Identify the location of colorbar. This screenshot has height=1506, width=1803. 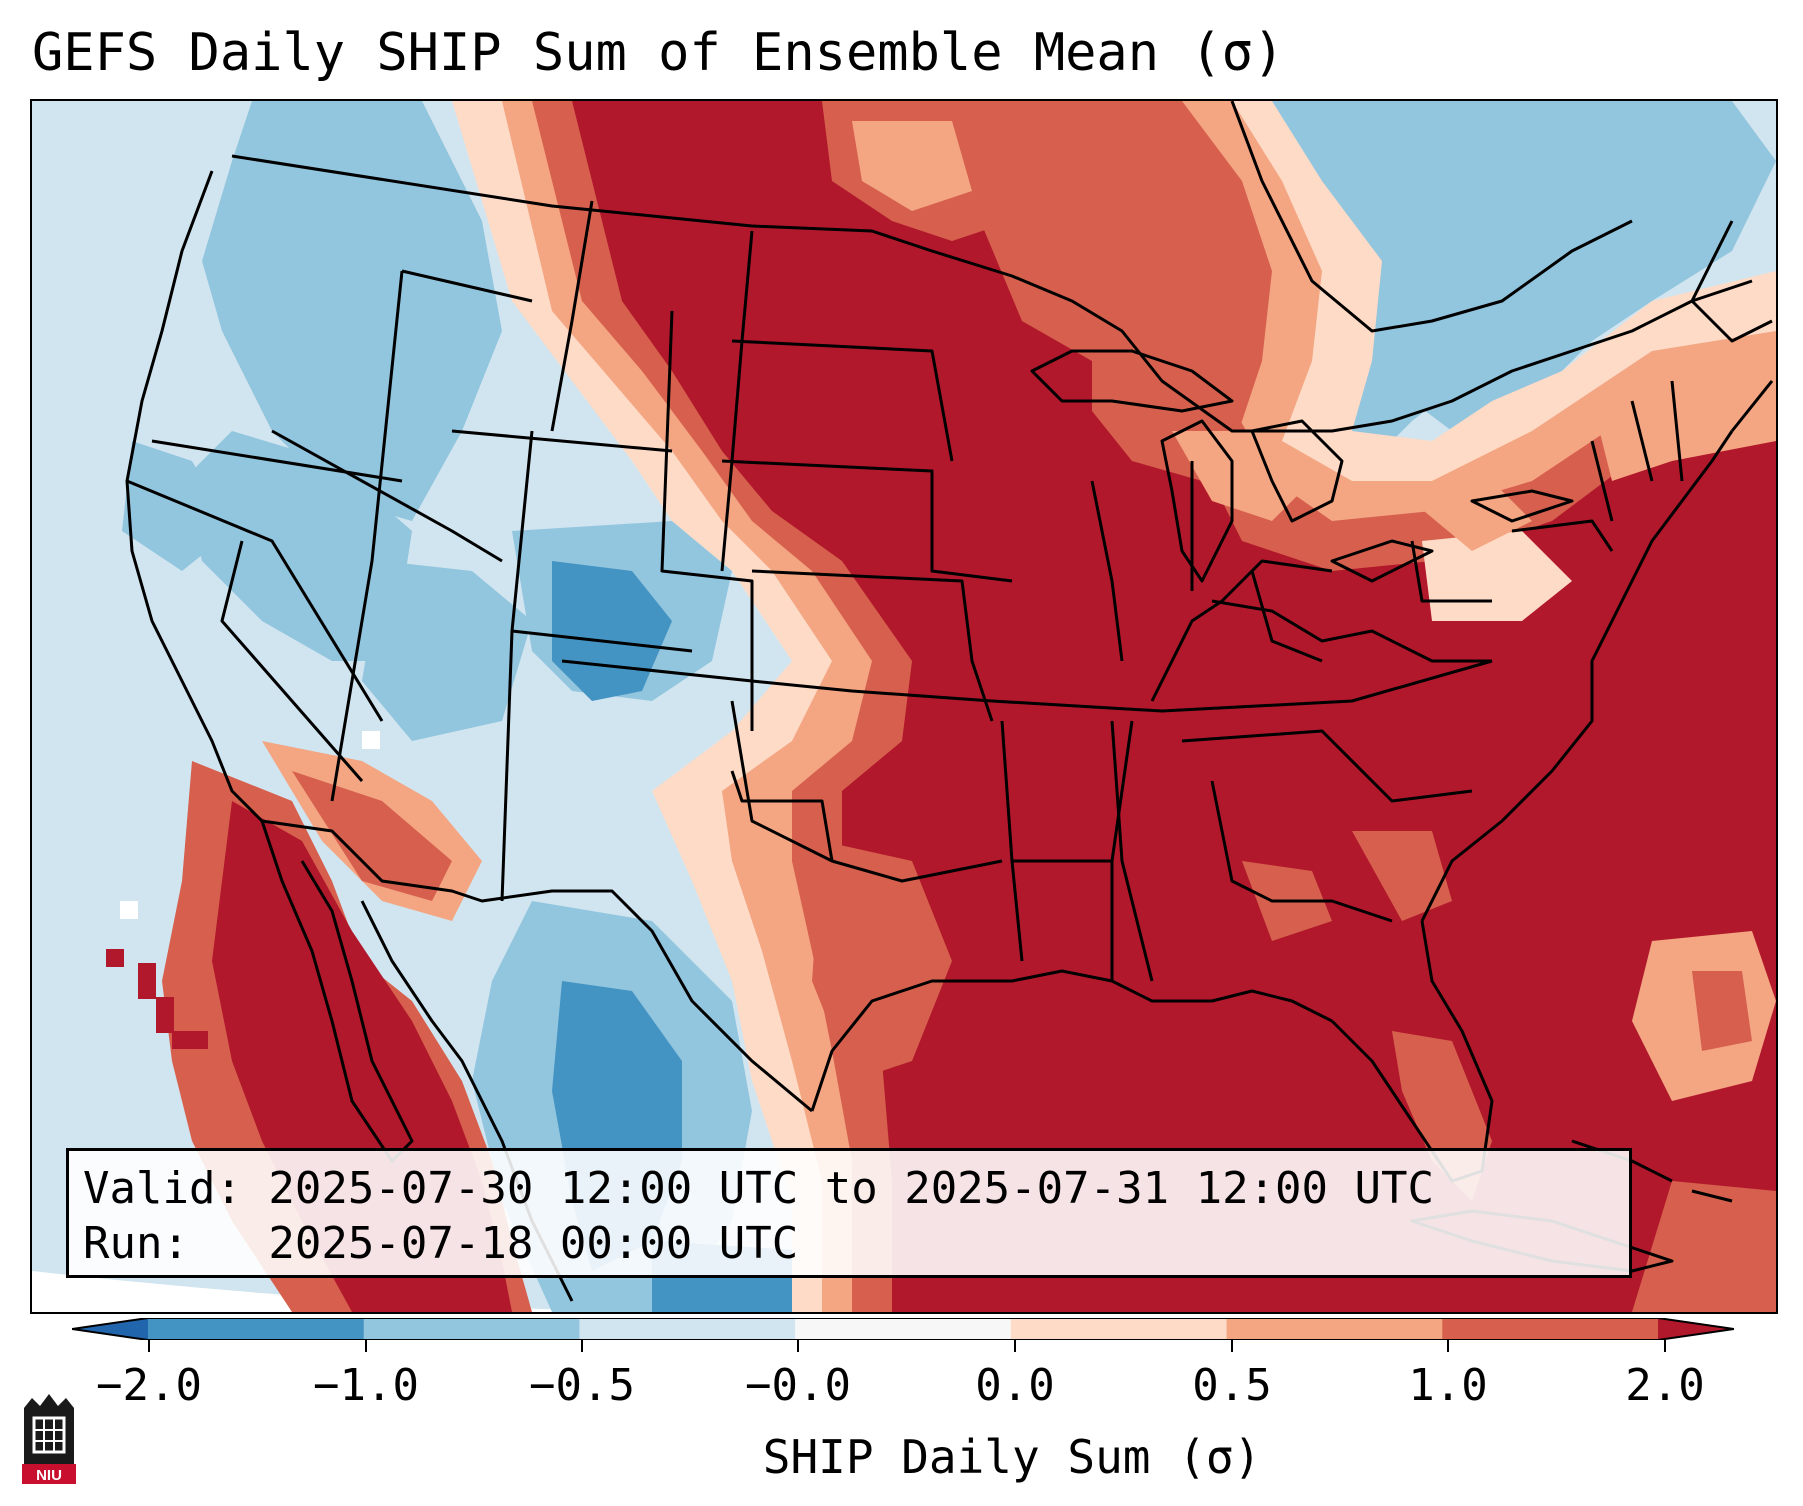
(903, 1329).